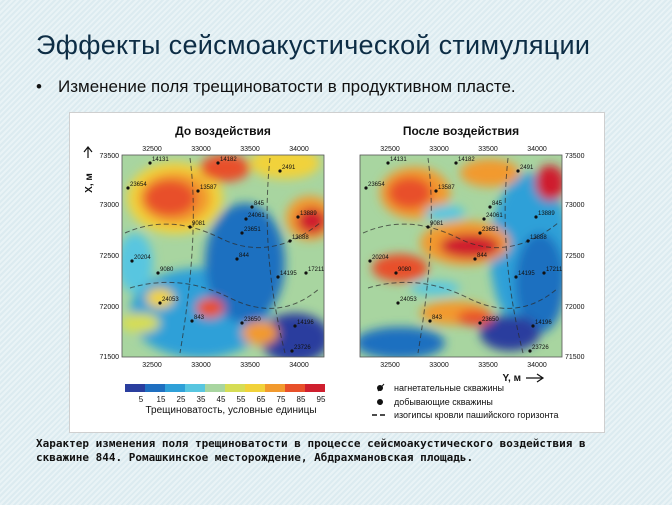 This screenshot has width=672, height=505. What do you see at coordinates (540, 348) in the screenshot?
I see `well-label: 23726` at bounding box center [540, 348].